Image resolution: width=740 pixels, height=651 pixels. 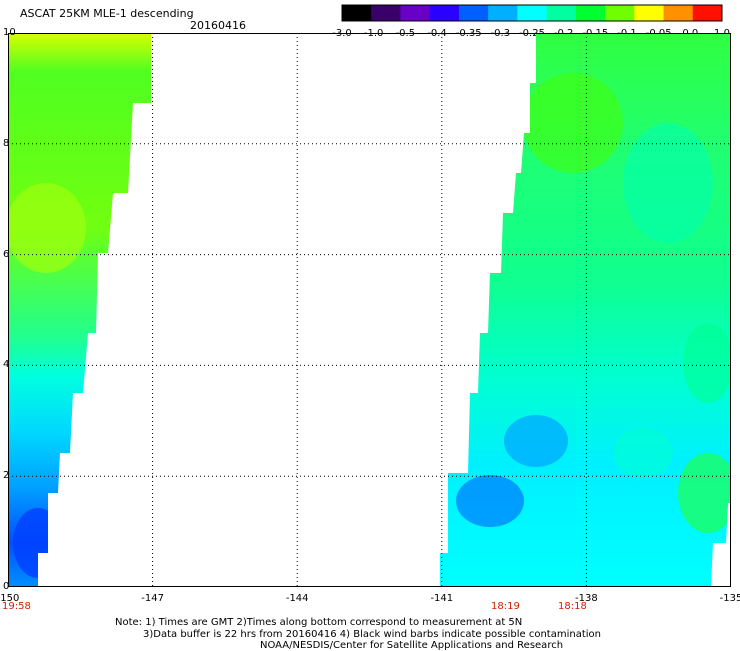 I want to click on y-tick-label: 8, so click(x=6, y=143).